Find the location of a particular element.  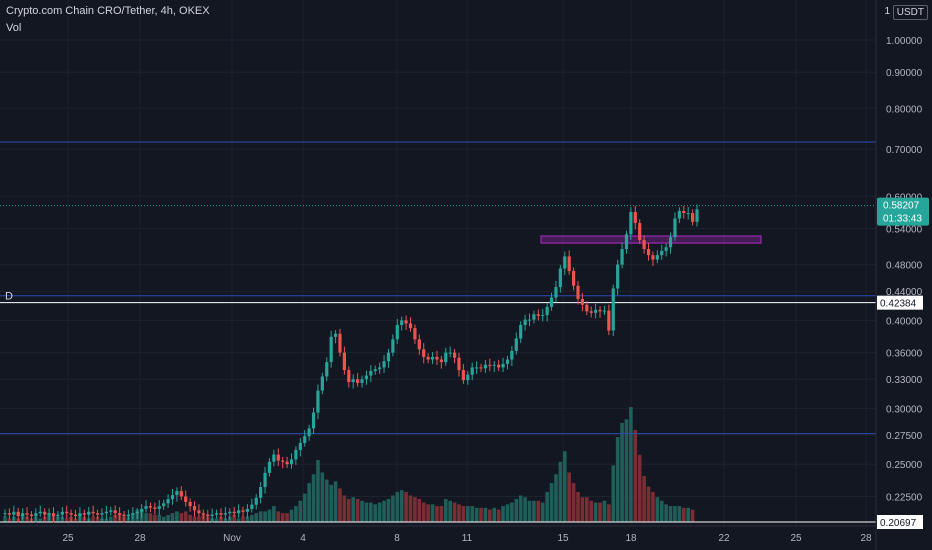

line-price-label: 0.42384 is located at coordinates (898, 304).